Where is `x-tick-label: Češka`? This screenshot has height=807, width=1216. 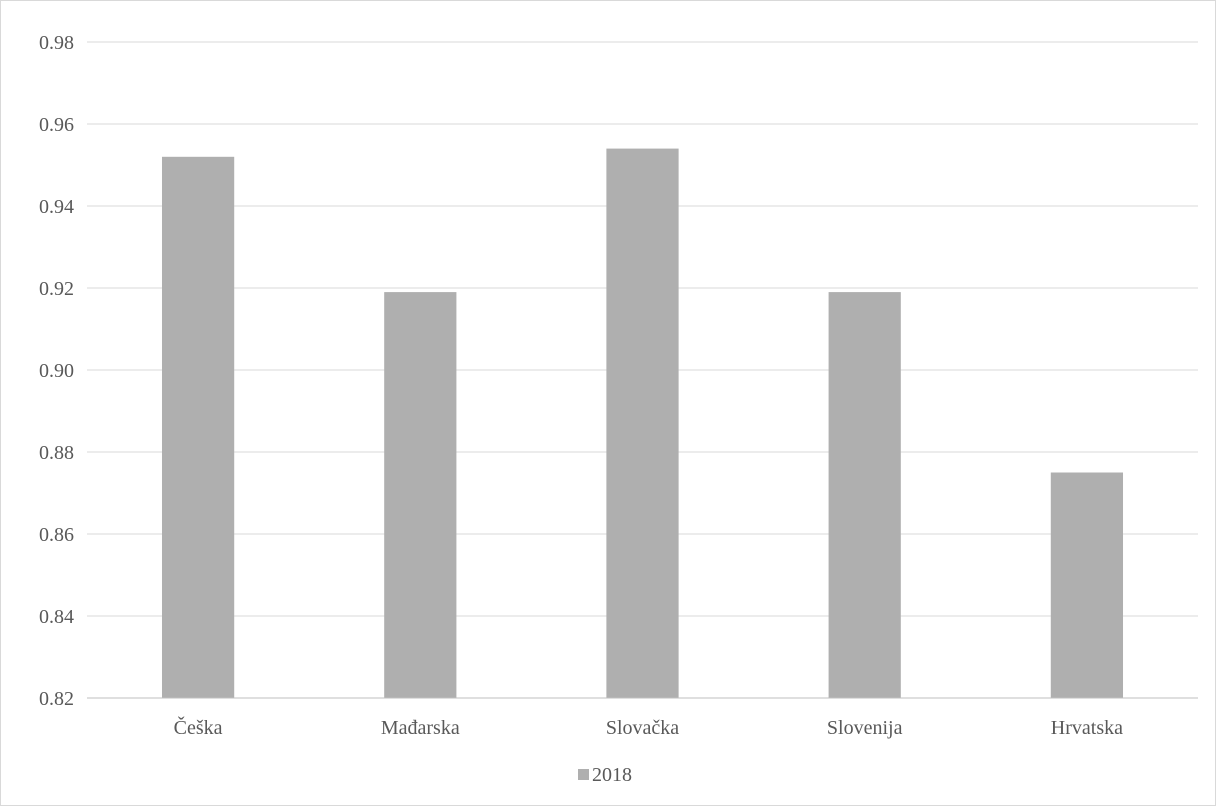
x-tick-label: Češka is located at coordinates (198, 727).